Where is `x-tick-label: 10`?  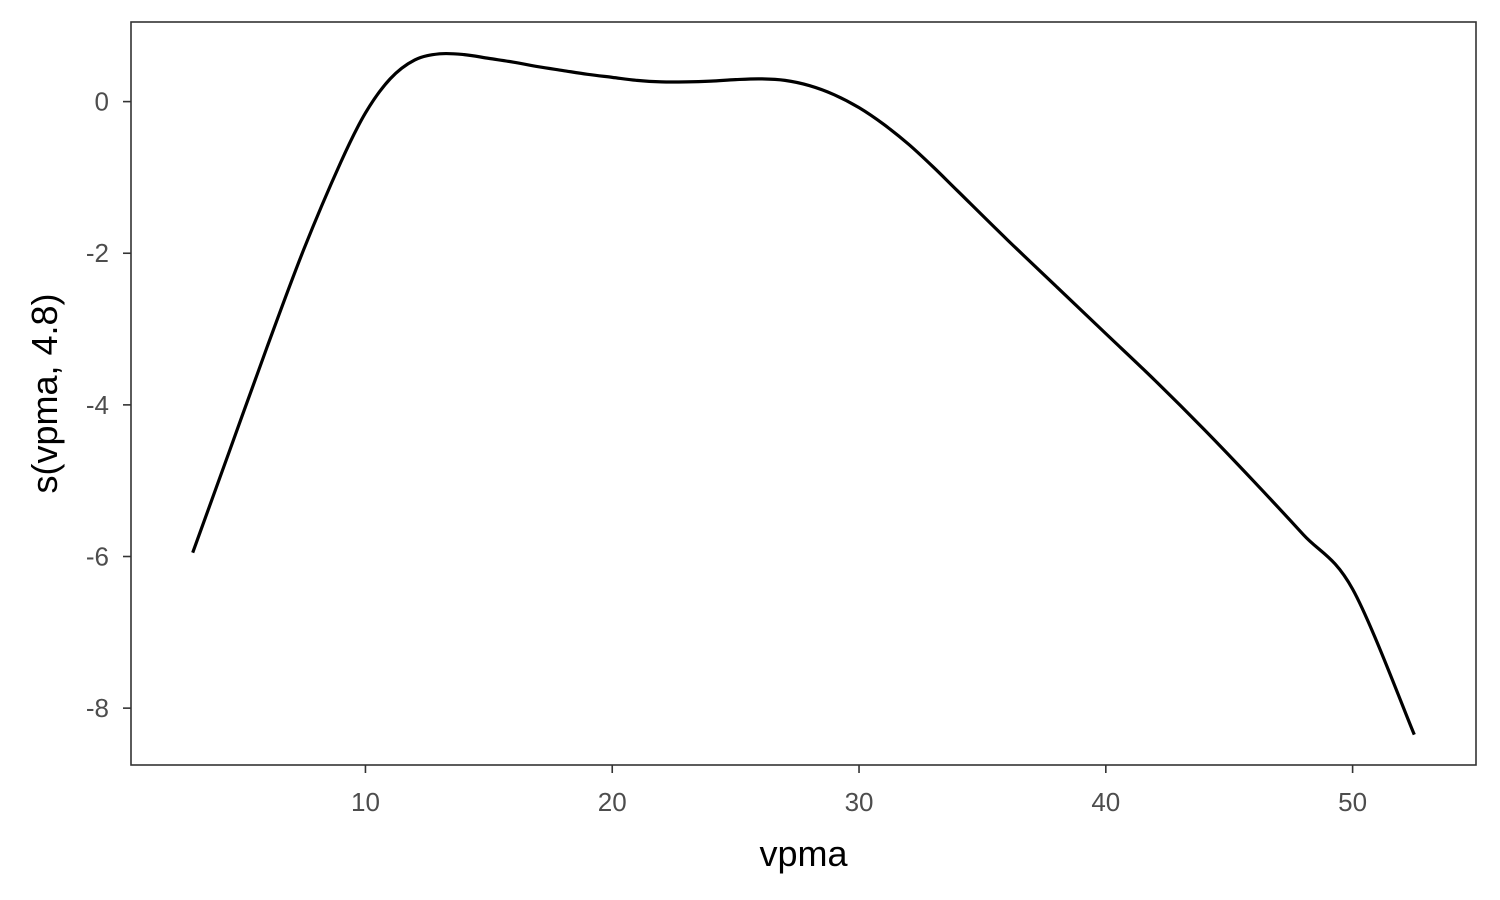 x-tick-label: 10 is located at coordinates (365, 802).